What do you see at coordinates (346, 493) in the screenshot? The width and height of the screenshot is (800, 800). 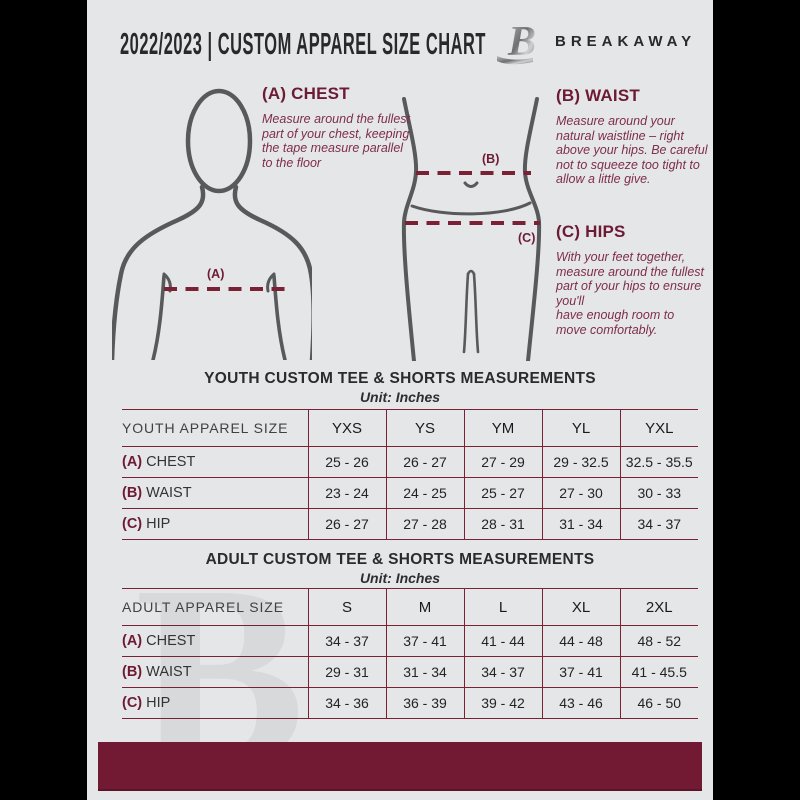 I see `cell-value: 23 - 24` at bounding box center [346, 493].